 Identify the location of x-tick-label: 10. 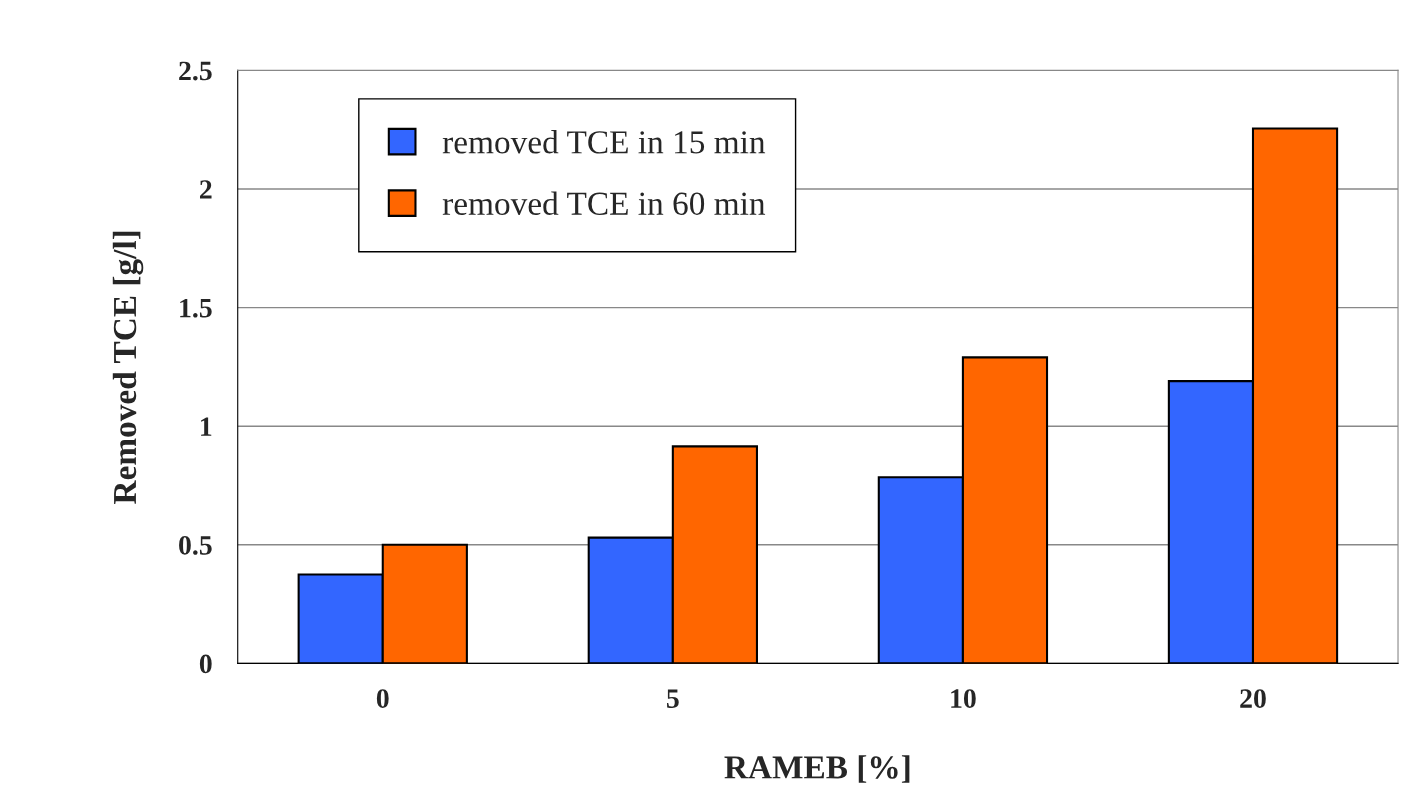
(963, 698).